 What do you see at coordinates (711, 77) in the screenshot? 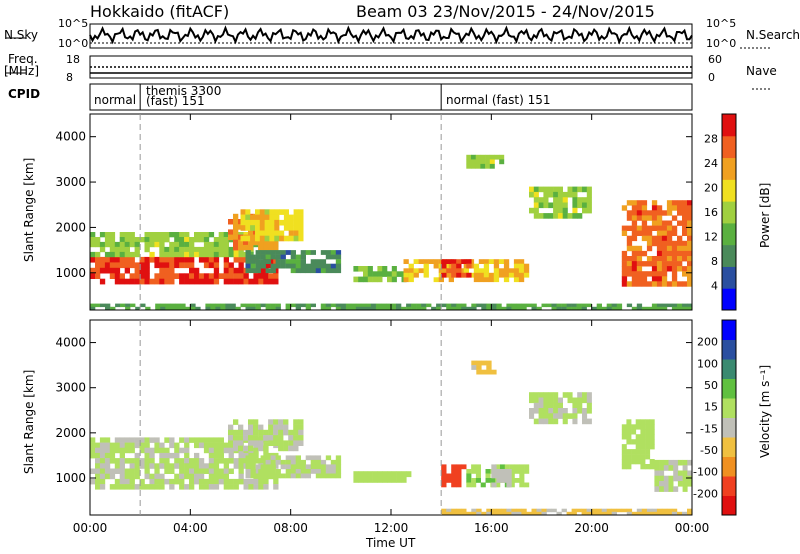
I see `nave-tick-low: 0` at bounding box center [711, 77].